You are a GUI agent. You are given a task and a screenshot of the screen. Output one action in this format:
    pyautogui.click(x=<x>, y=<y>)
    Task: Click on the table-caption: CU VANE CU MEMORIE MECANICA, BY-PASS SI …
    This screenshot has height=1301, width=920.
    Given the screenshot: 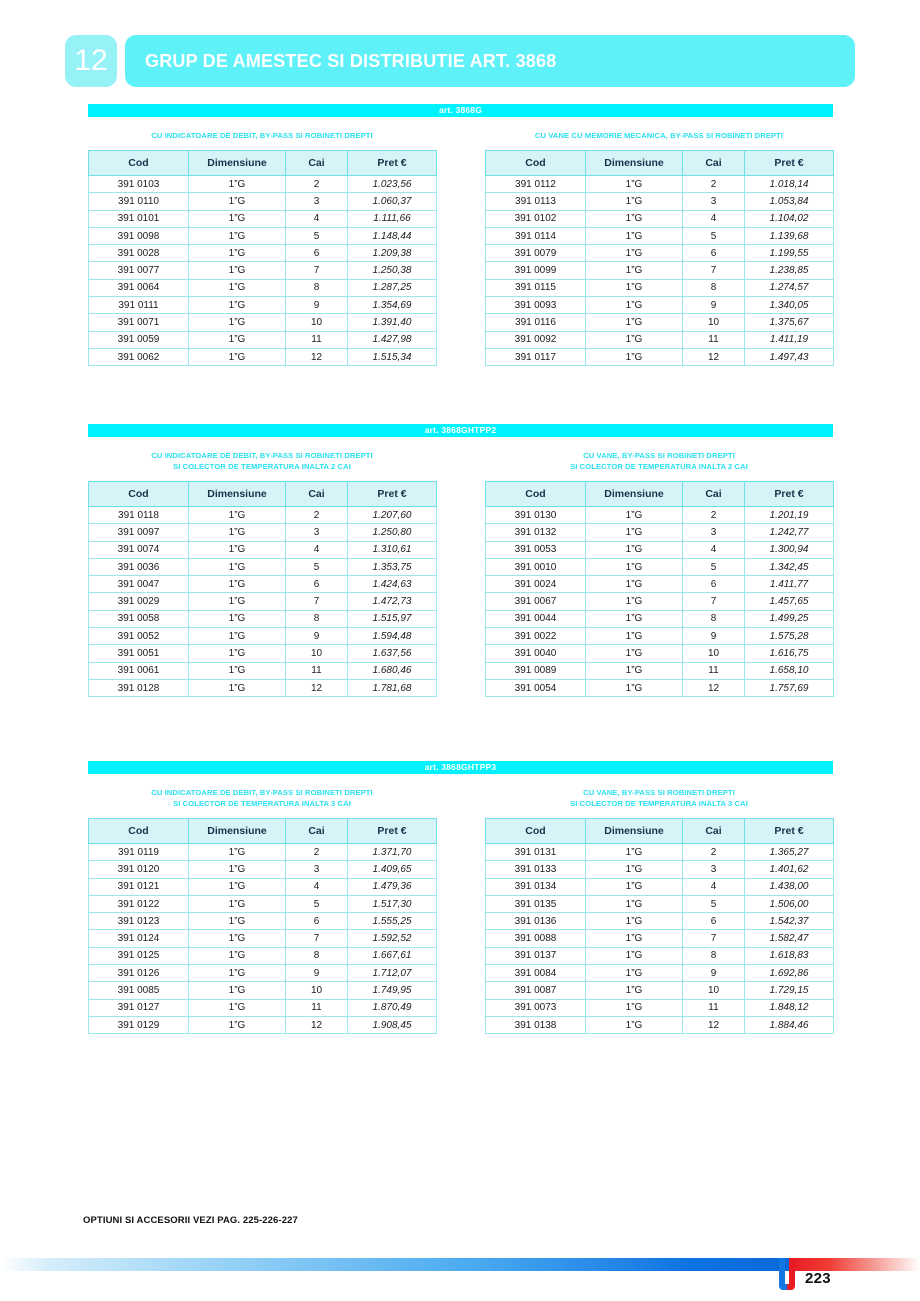 What is the action you would take?
    pyautogui.click(x=659, y=135)
    